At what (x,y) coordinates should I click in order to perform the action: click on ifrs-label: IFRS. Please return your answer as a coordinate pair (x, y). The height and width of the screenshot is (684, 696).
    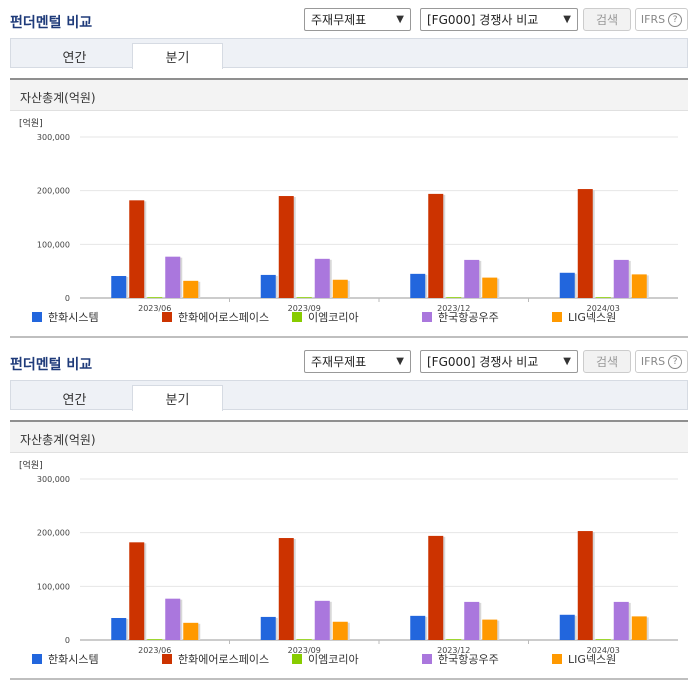
    Looking at the image, I should click on (653, 361).